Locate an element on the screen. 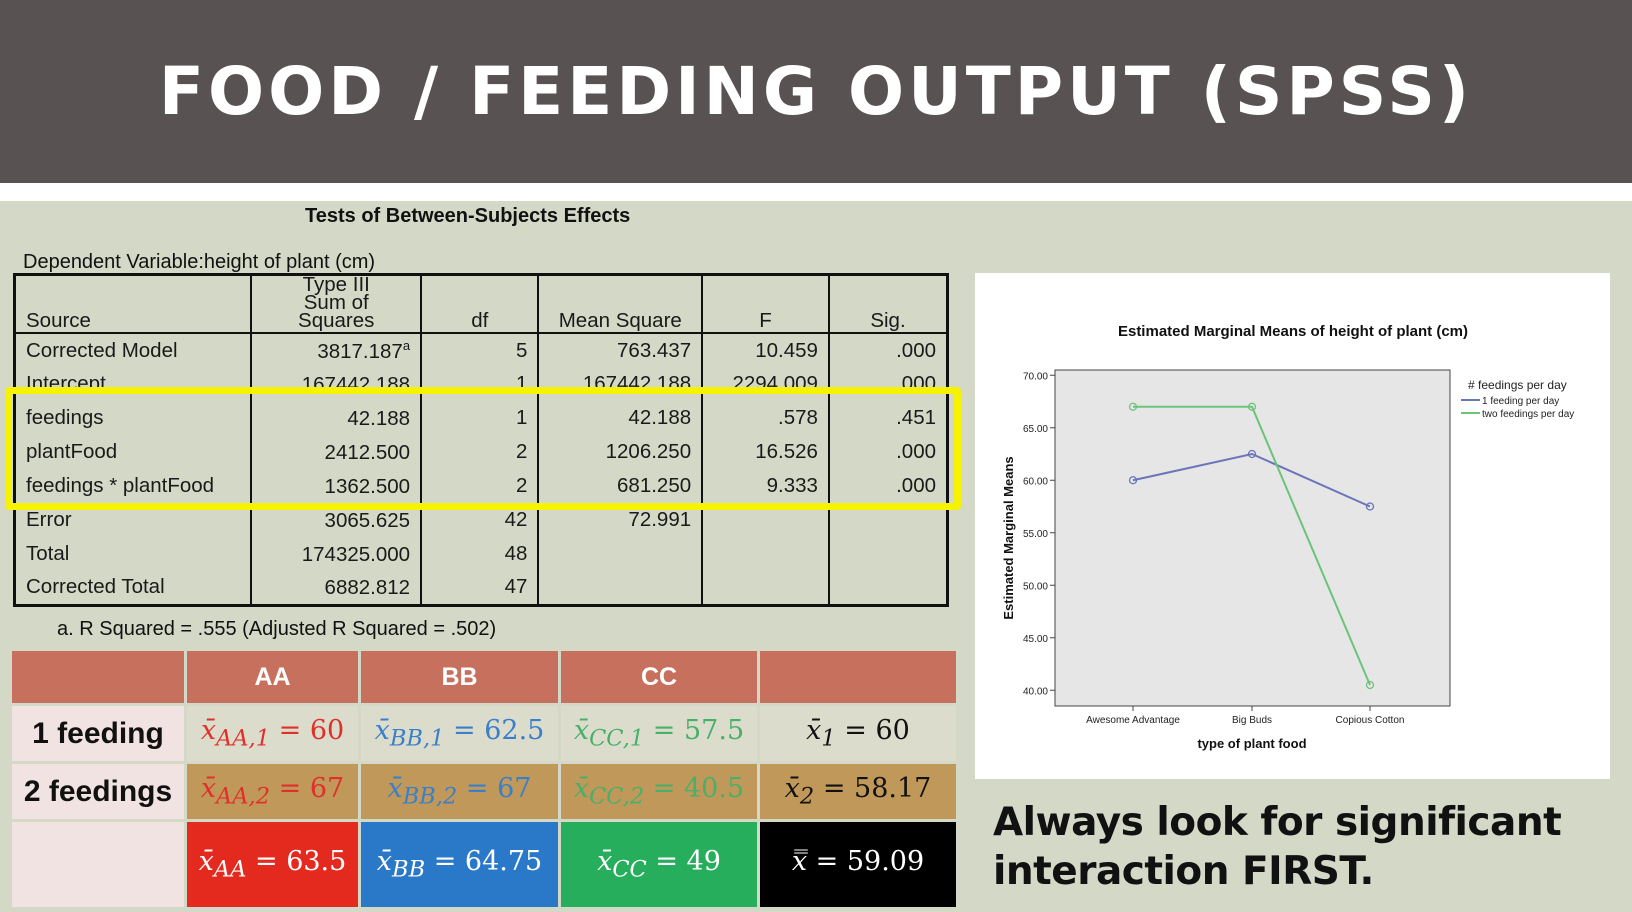 This screenshot has width=1632, height=912. header-sum-of-squares: Type III Sum of Squares is located at coordinates (336, 304).